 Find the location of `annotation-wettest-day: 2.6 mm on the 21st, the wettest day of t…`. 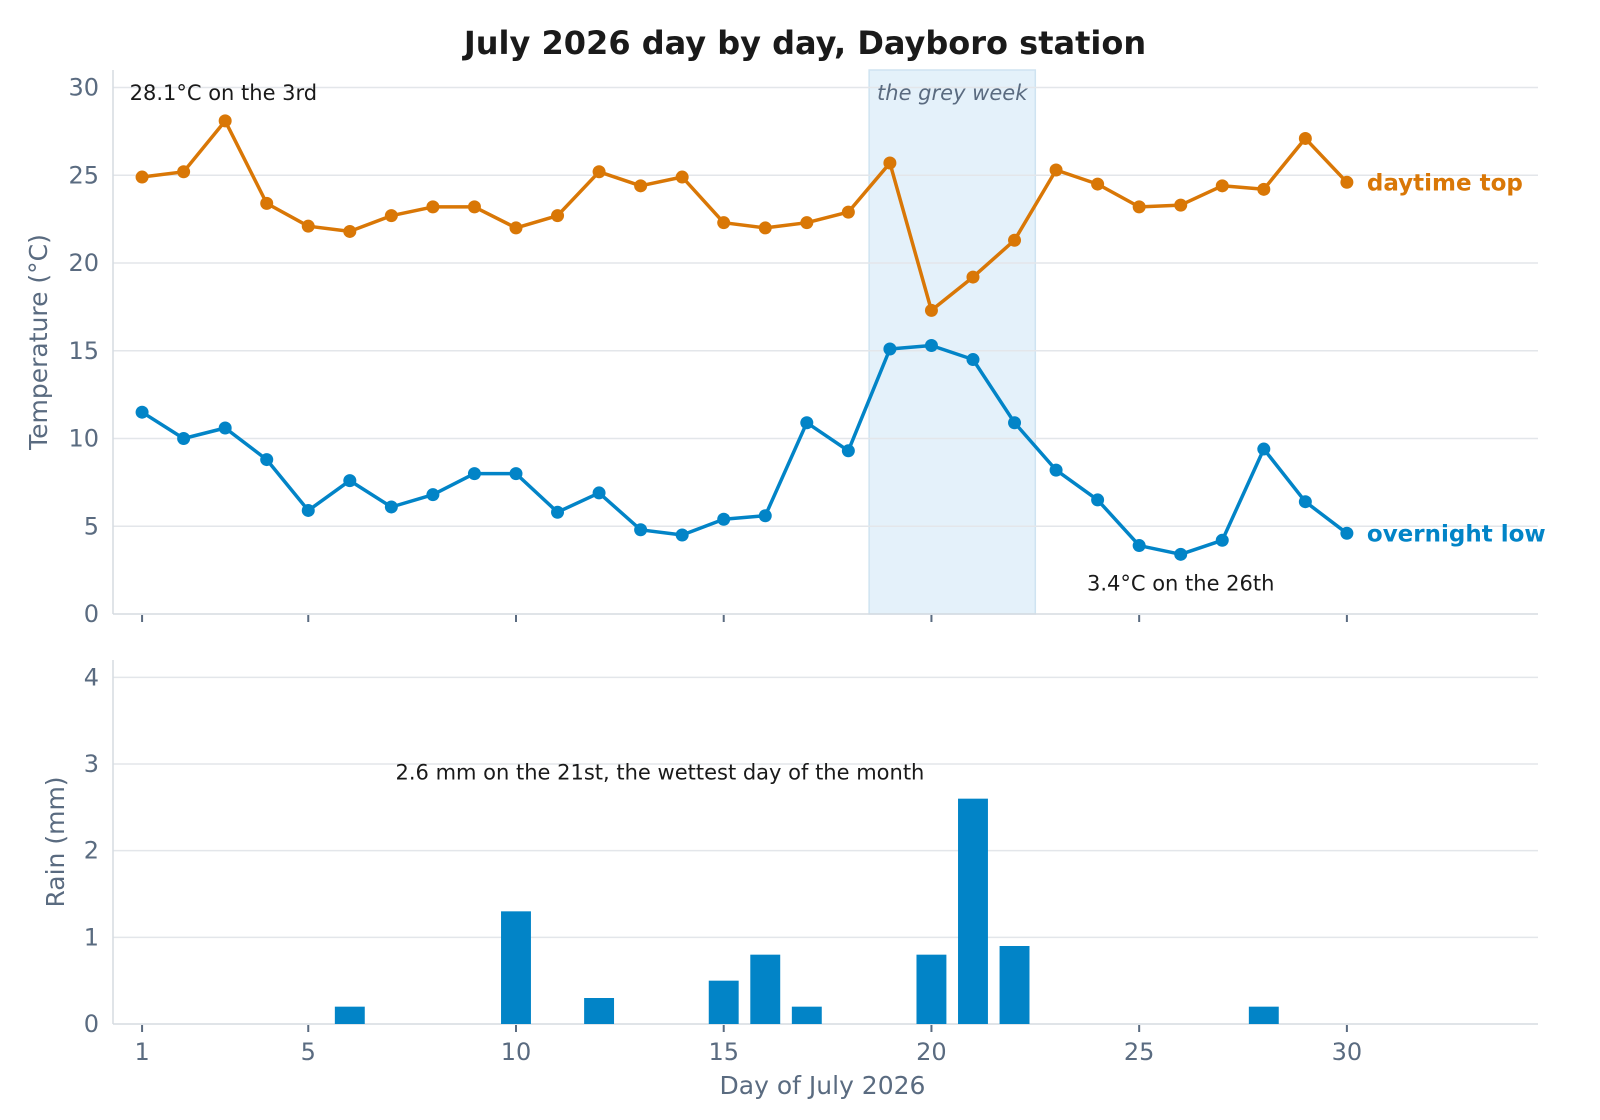

annotation-wettest-day: 2.6 mm on the 21st, the wettest day of t… is located at coordinates (660, 773).